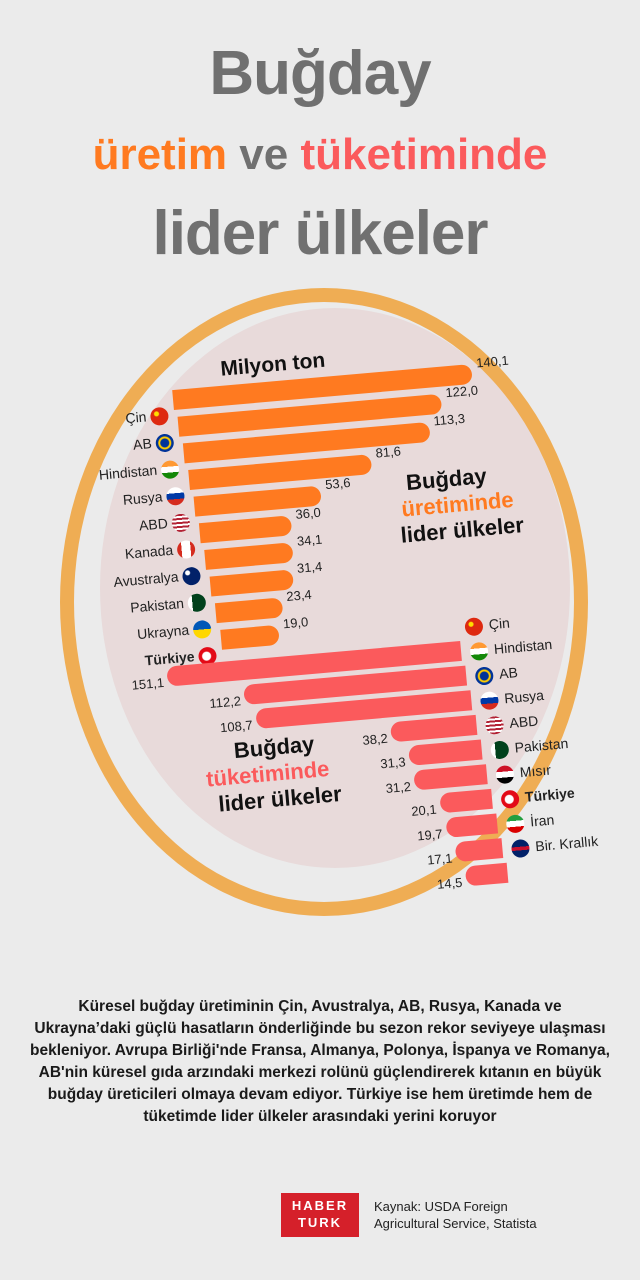 The height and width of the screenshot is (1280, 640). What do you see at coordinates (523, 721) in the screenshot?
I see `consumption-country-label: ABD` at bounding box center [523, 721].